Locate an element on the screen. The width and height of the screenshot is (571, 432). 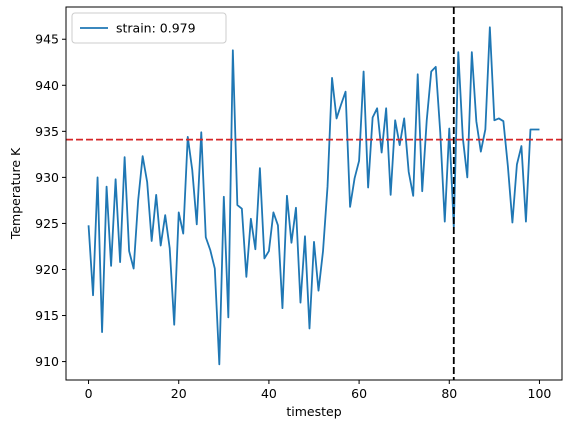
x-axis-label: timestep is located at coordinates (313, 411).